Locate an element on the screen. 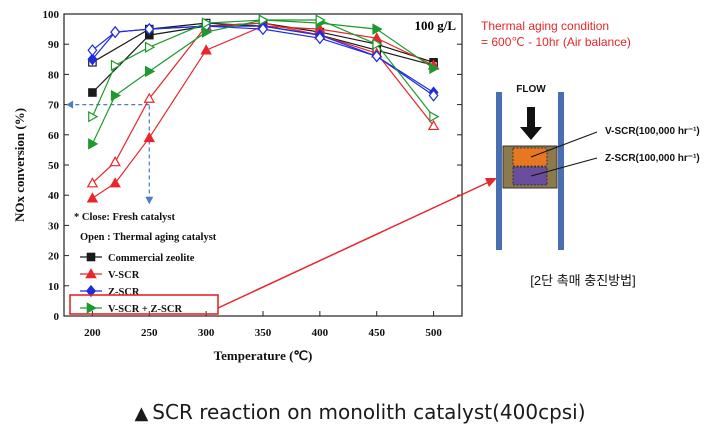 The image size is (720, 436). v-scr-leader is located at coordinates (564, 144).